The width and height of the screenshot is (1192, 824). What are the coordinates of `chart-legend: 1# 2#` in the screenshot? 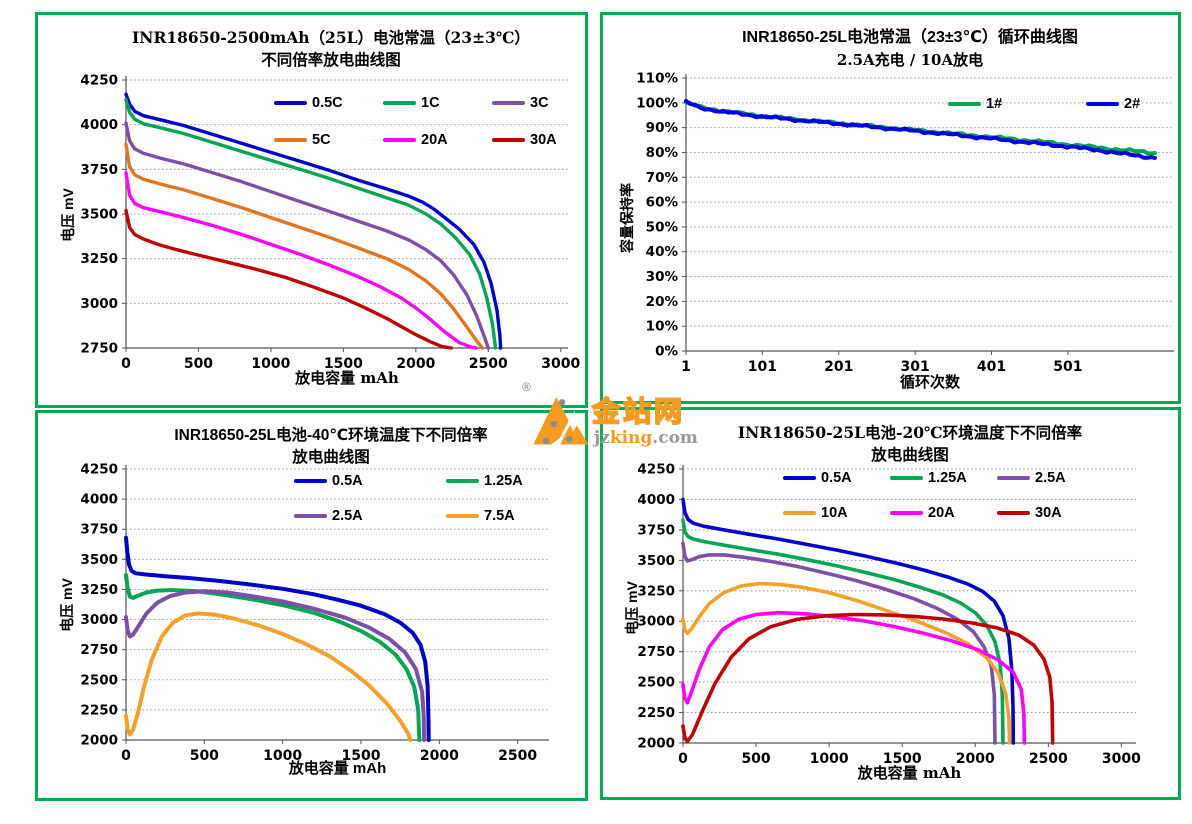 It's located at (1070, 104).